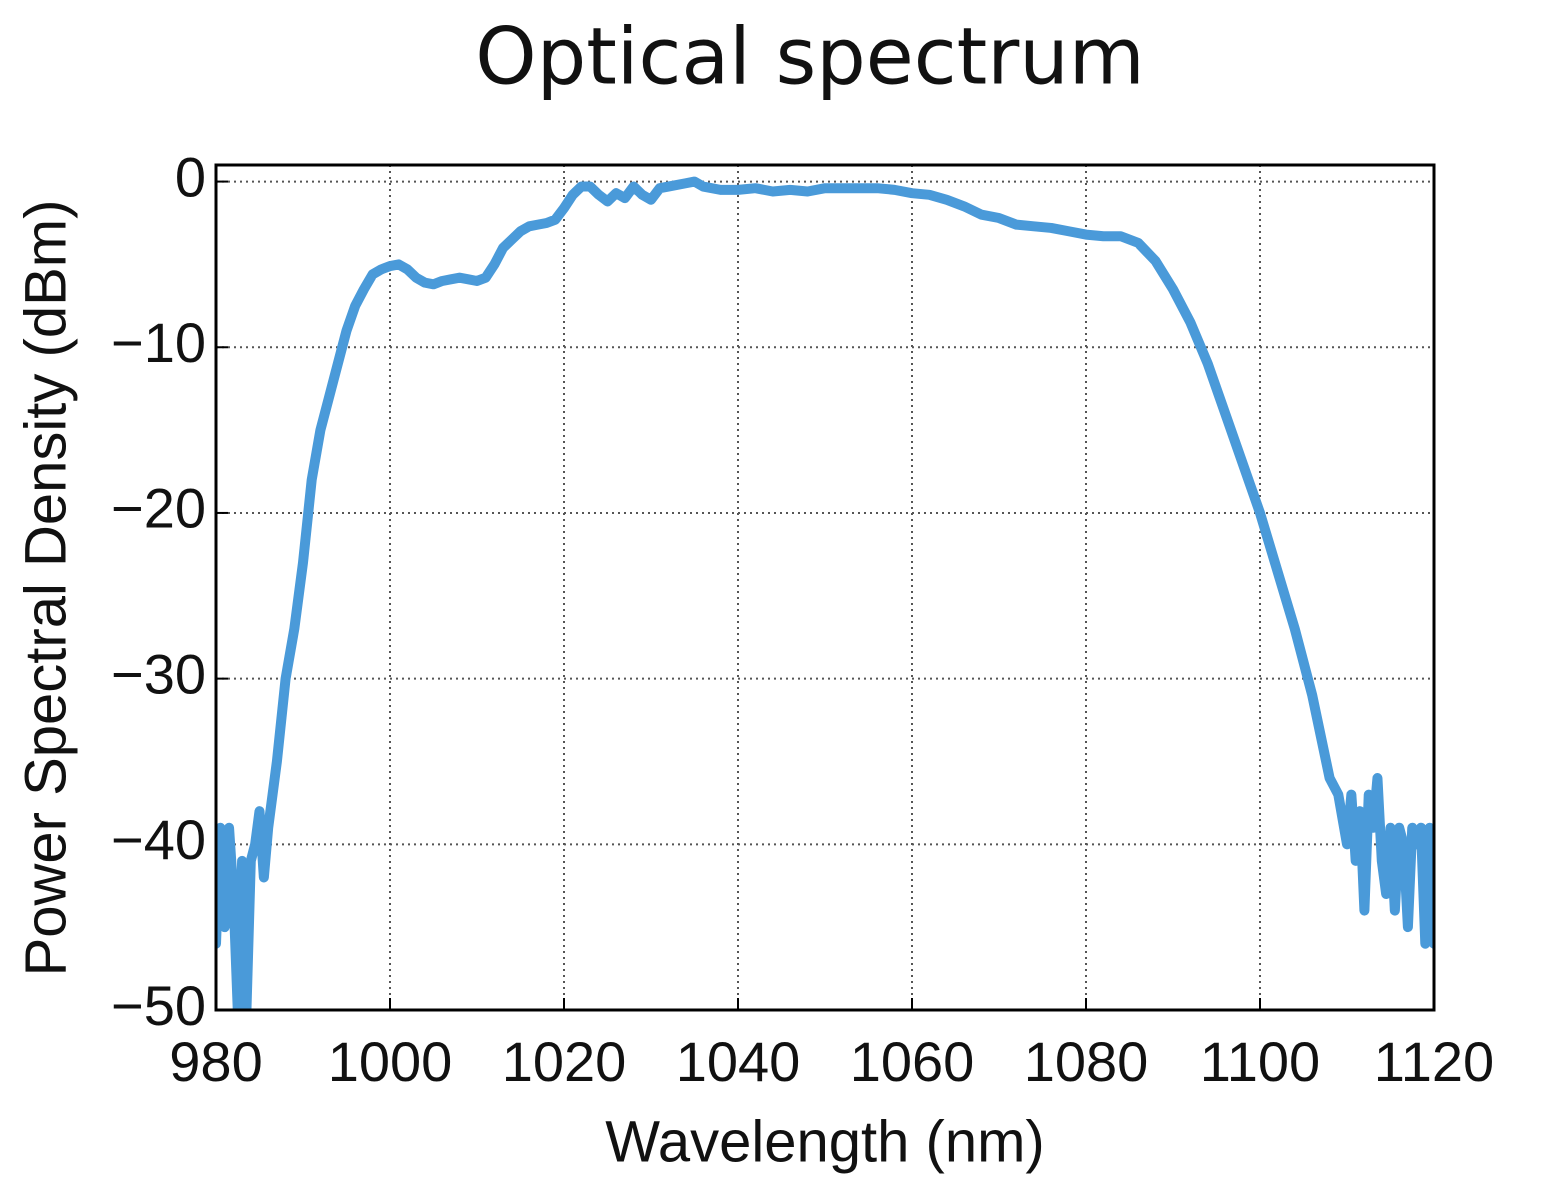 The image size is (1542, 1204). Describe the element at coordinates (45, 588) in the screenshot. I see `y-axis-label: Power Spectral Density (dBm)` at that location.